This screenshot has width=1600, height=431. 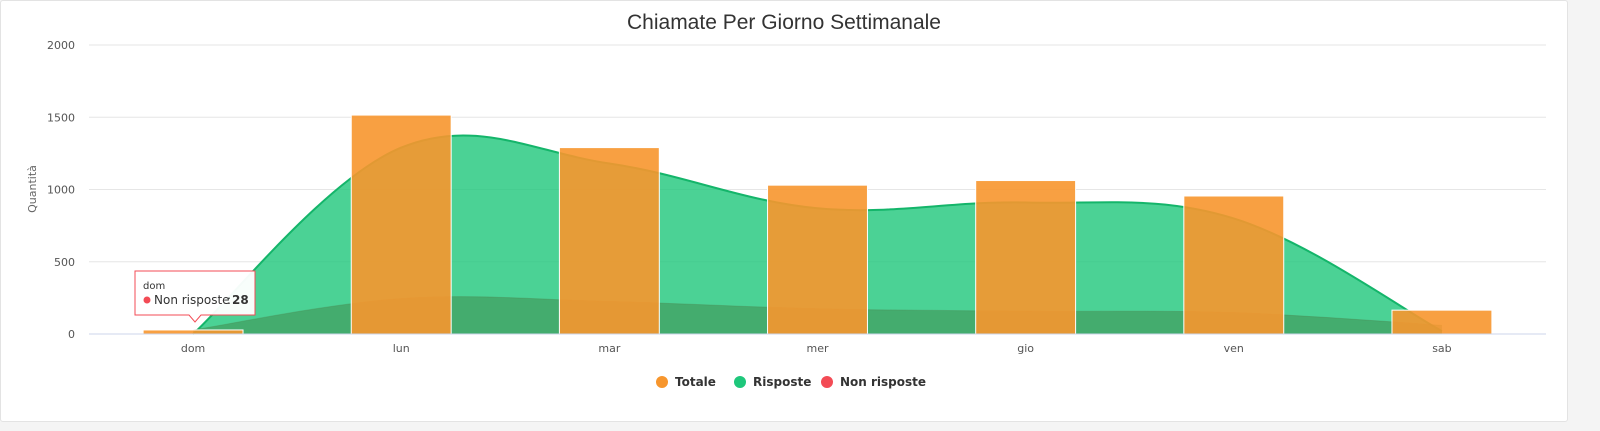 I want to click on tooltip-category: dom, so click(x=154, y=286).